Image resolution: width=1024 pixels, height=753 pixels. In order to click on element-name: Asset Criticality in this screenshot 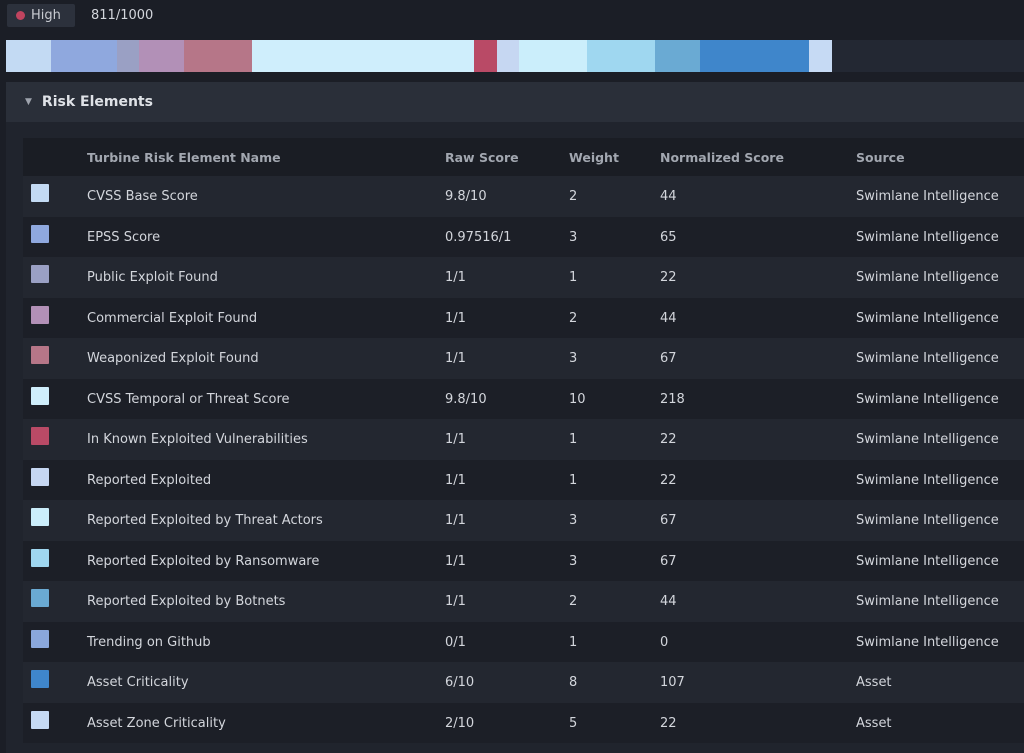, I will do `click(138, 682)`.